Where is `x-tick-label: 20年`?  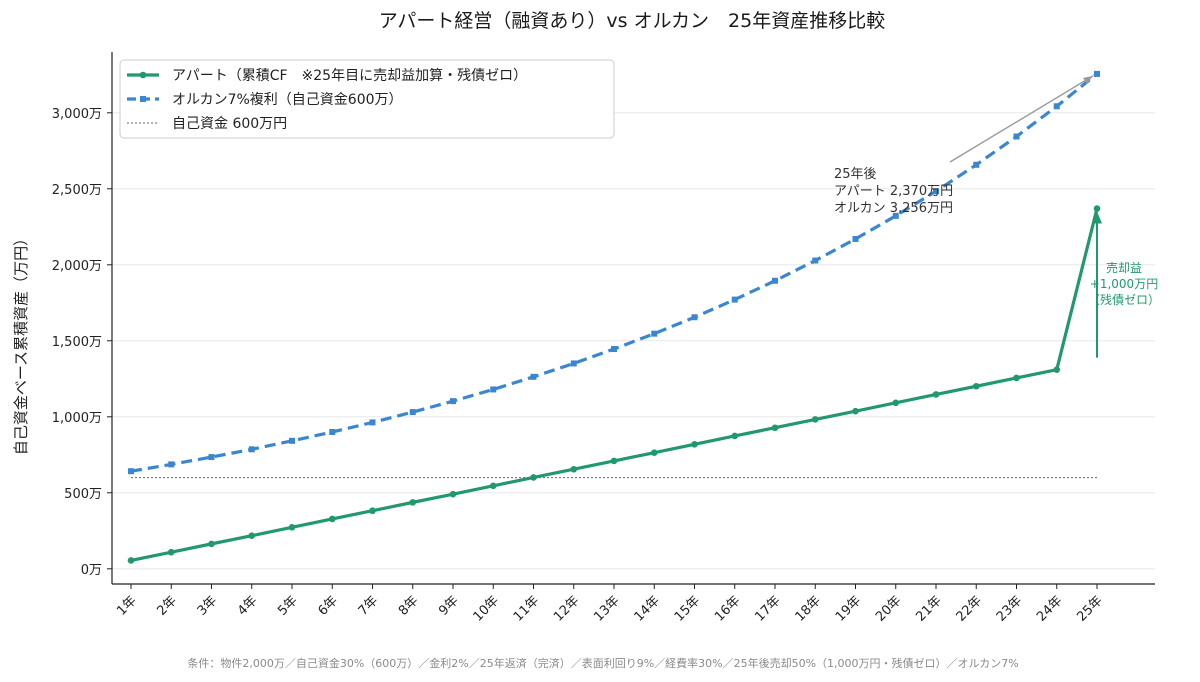
x-tick-label: 20年 is located at coordinates (888, 608).